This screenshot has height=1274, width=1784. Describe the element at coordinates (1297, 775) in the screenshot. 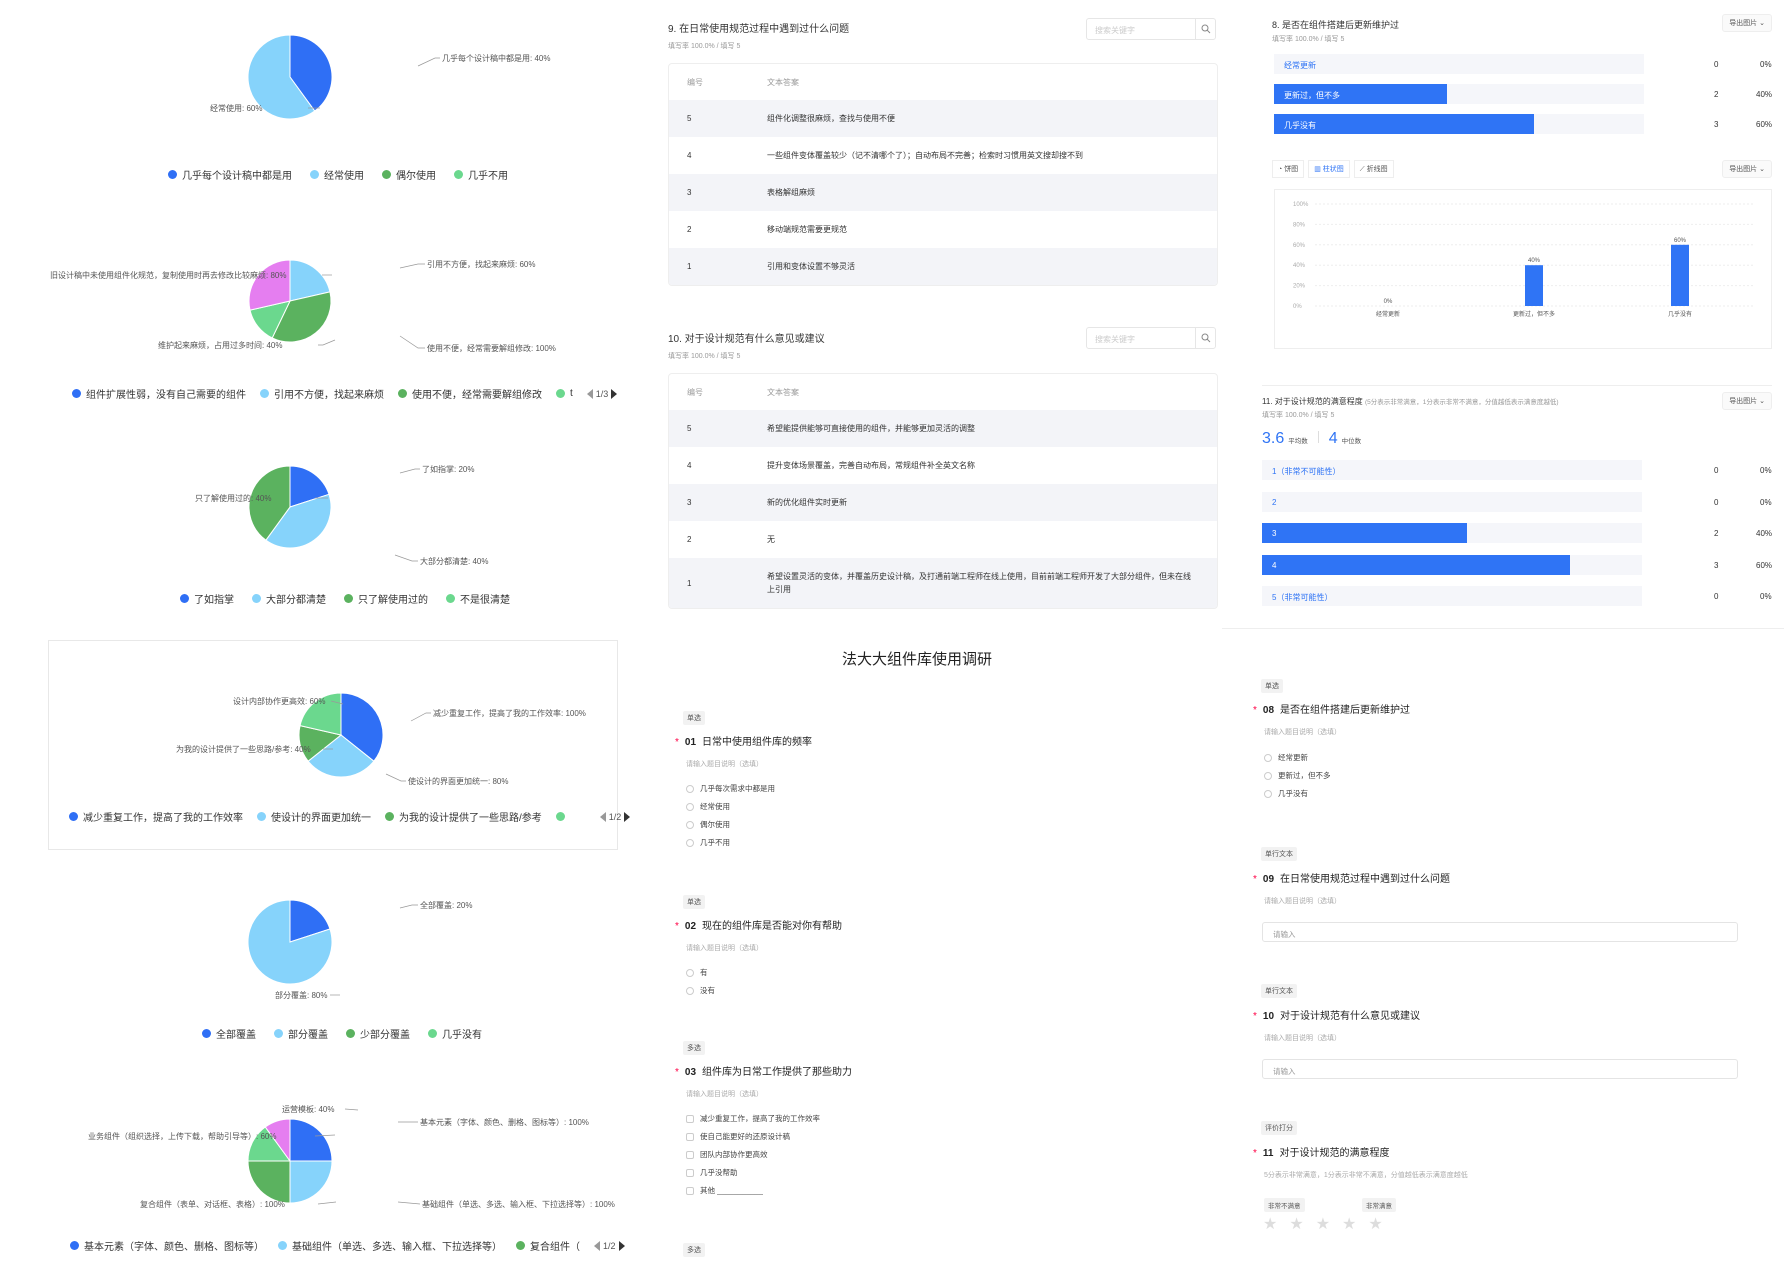

I see `q8-option: 更新过，但不多` at that location.